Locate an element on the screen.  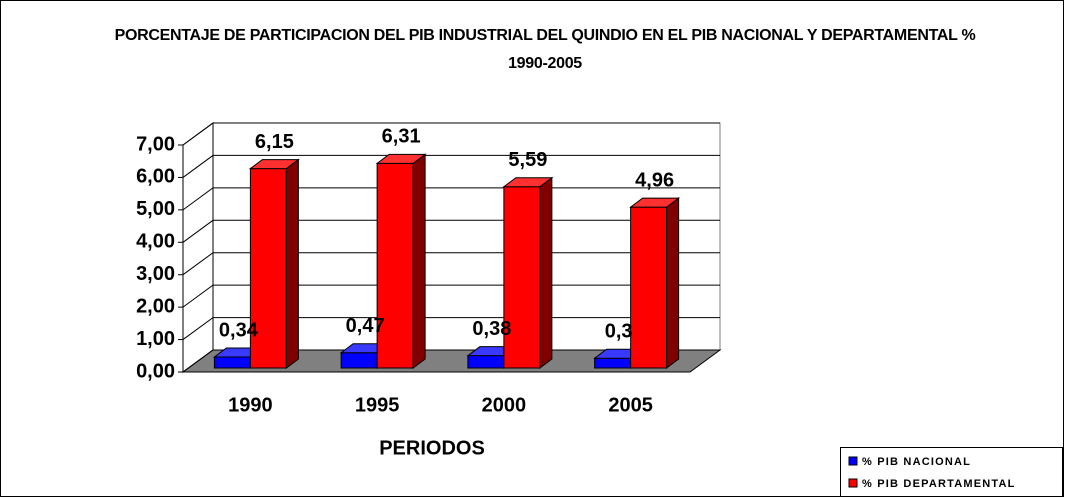
x-tick-label: 2000 is located at coordinates (504, 405).